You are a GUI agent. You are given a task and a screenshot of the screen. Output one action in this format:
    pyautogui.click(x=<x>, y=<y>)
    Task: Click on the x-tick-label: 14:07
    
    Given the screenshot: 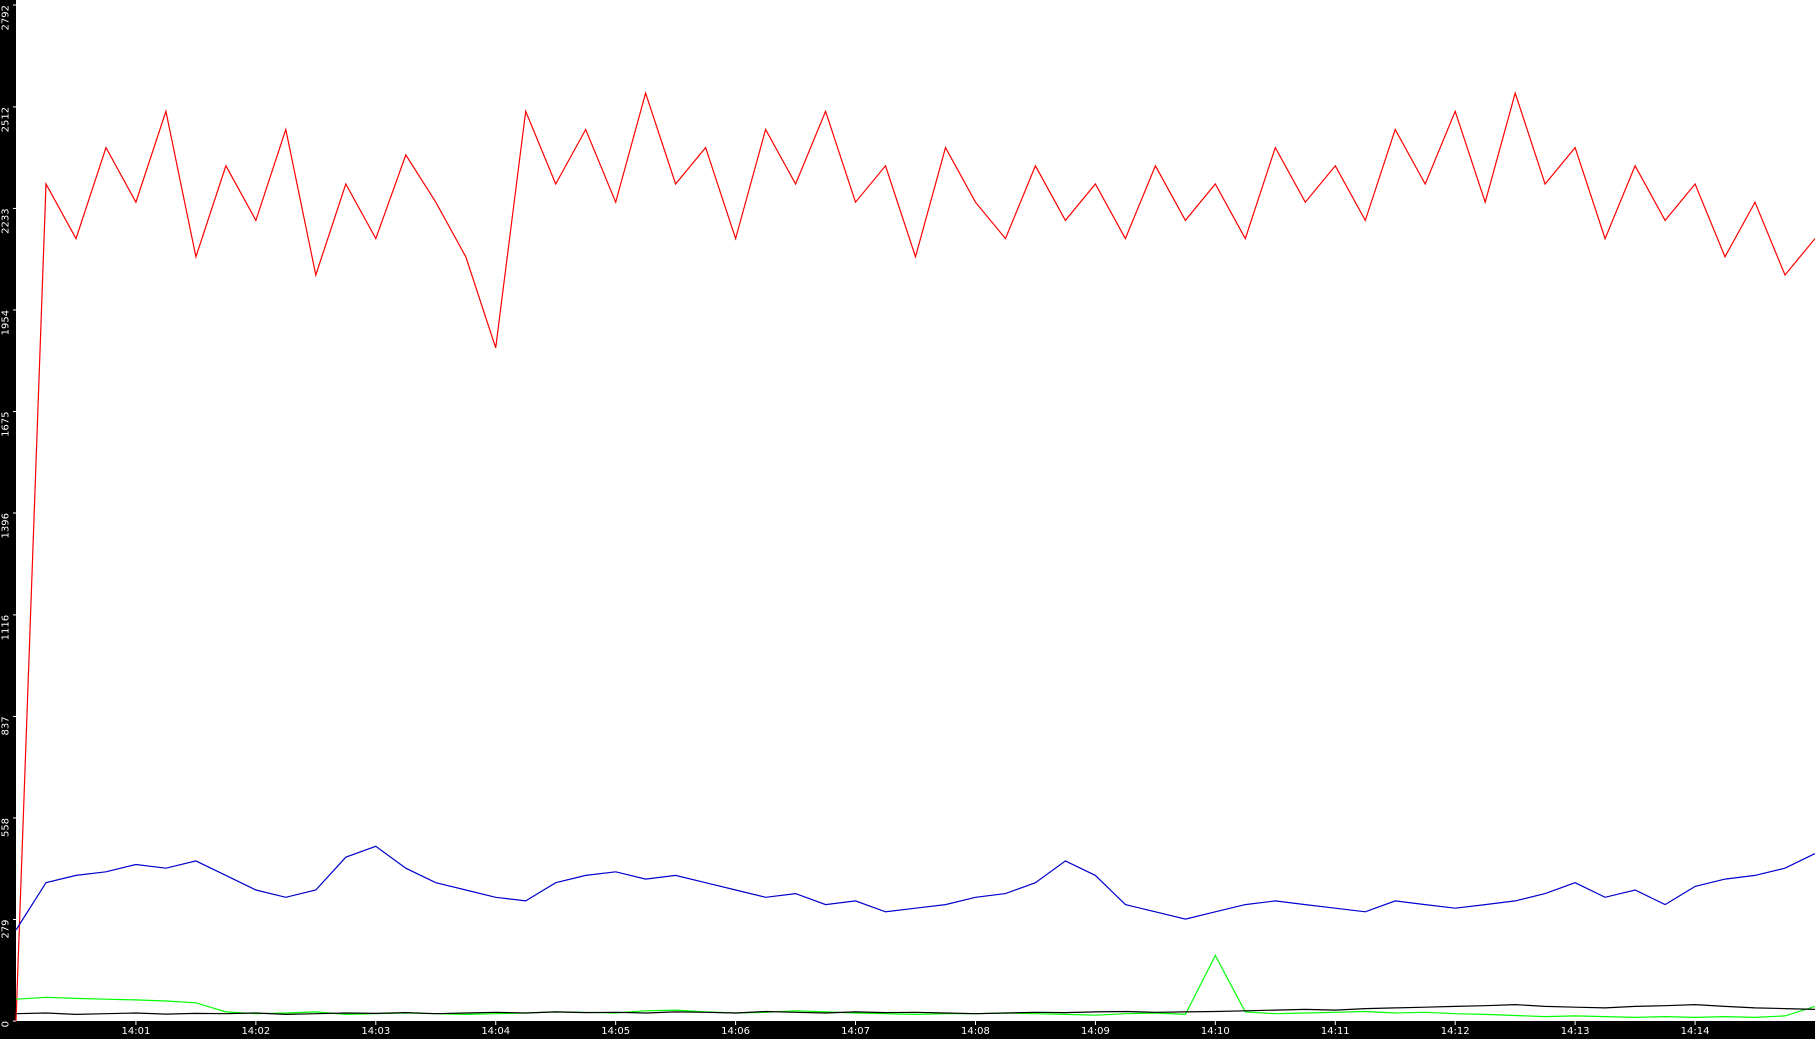 What is the action you would take?
    pyautogui.click(x=855, y=1031)
    